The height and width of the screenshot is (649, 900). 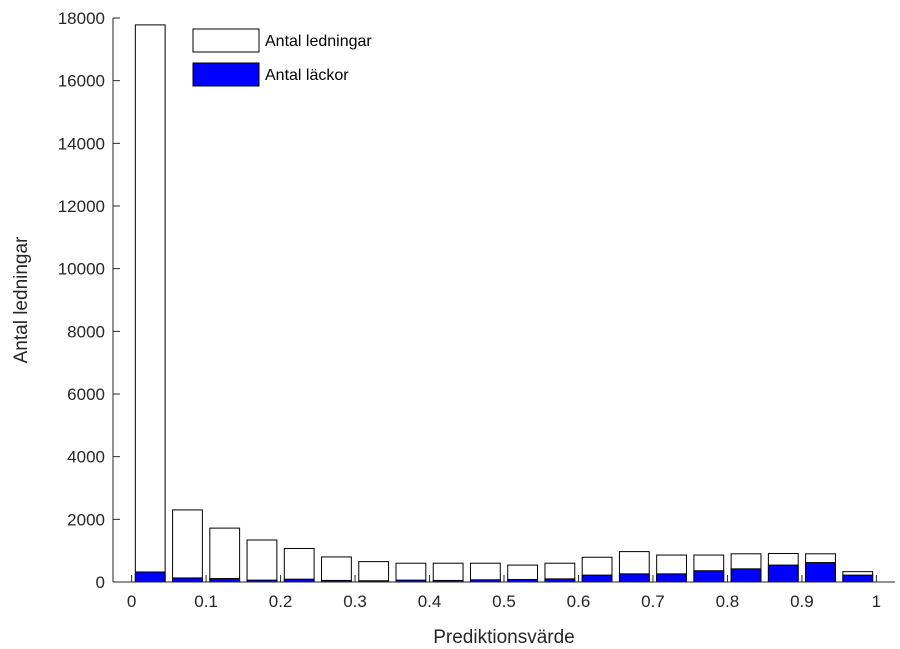 What do you see at coordinates (86, 519) in the screenshot?
I see `y-tick-label: 2000` at bounding box center [86, 519].